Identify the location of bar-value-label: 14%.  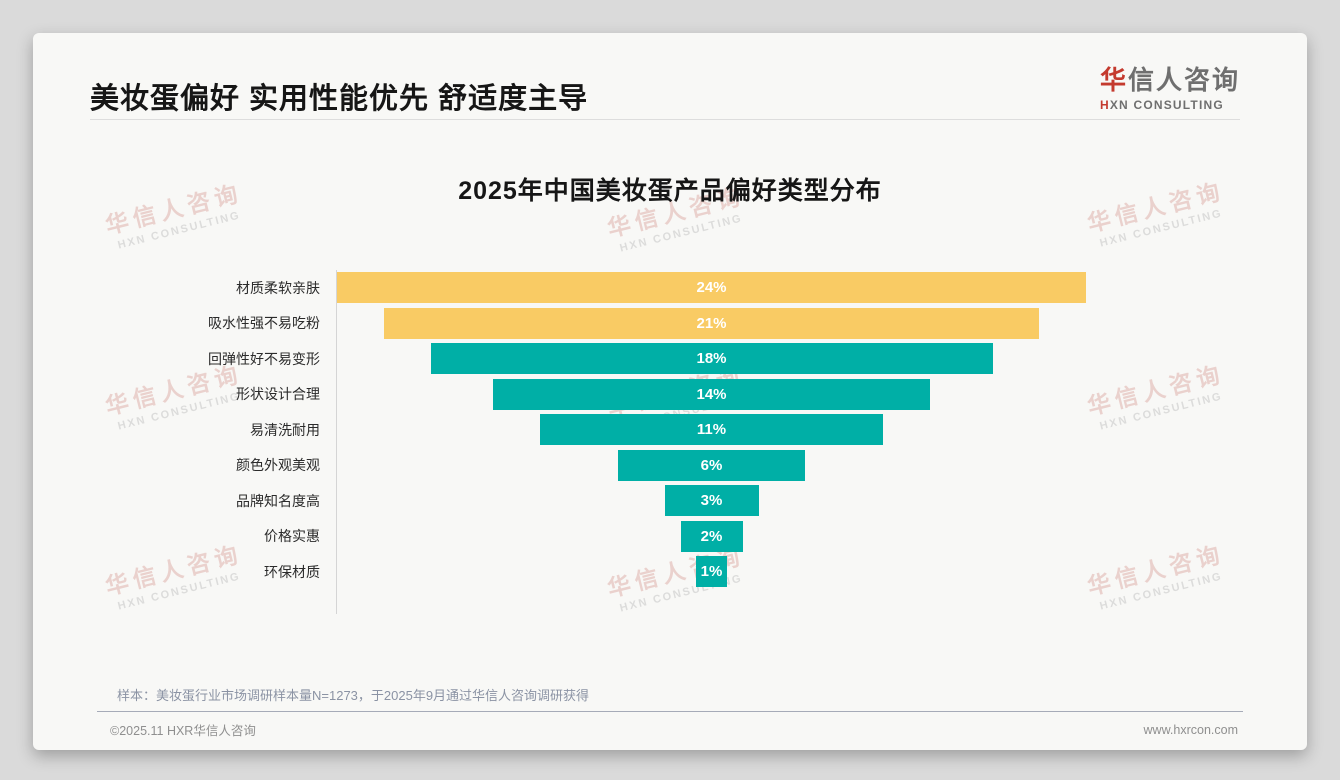
(711, 394).